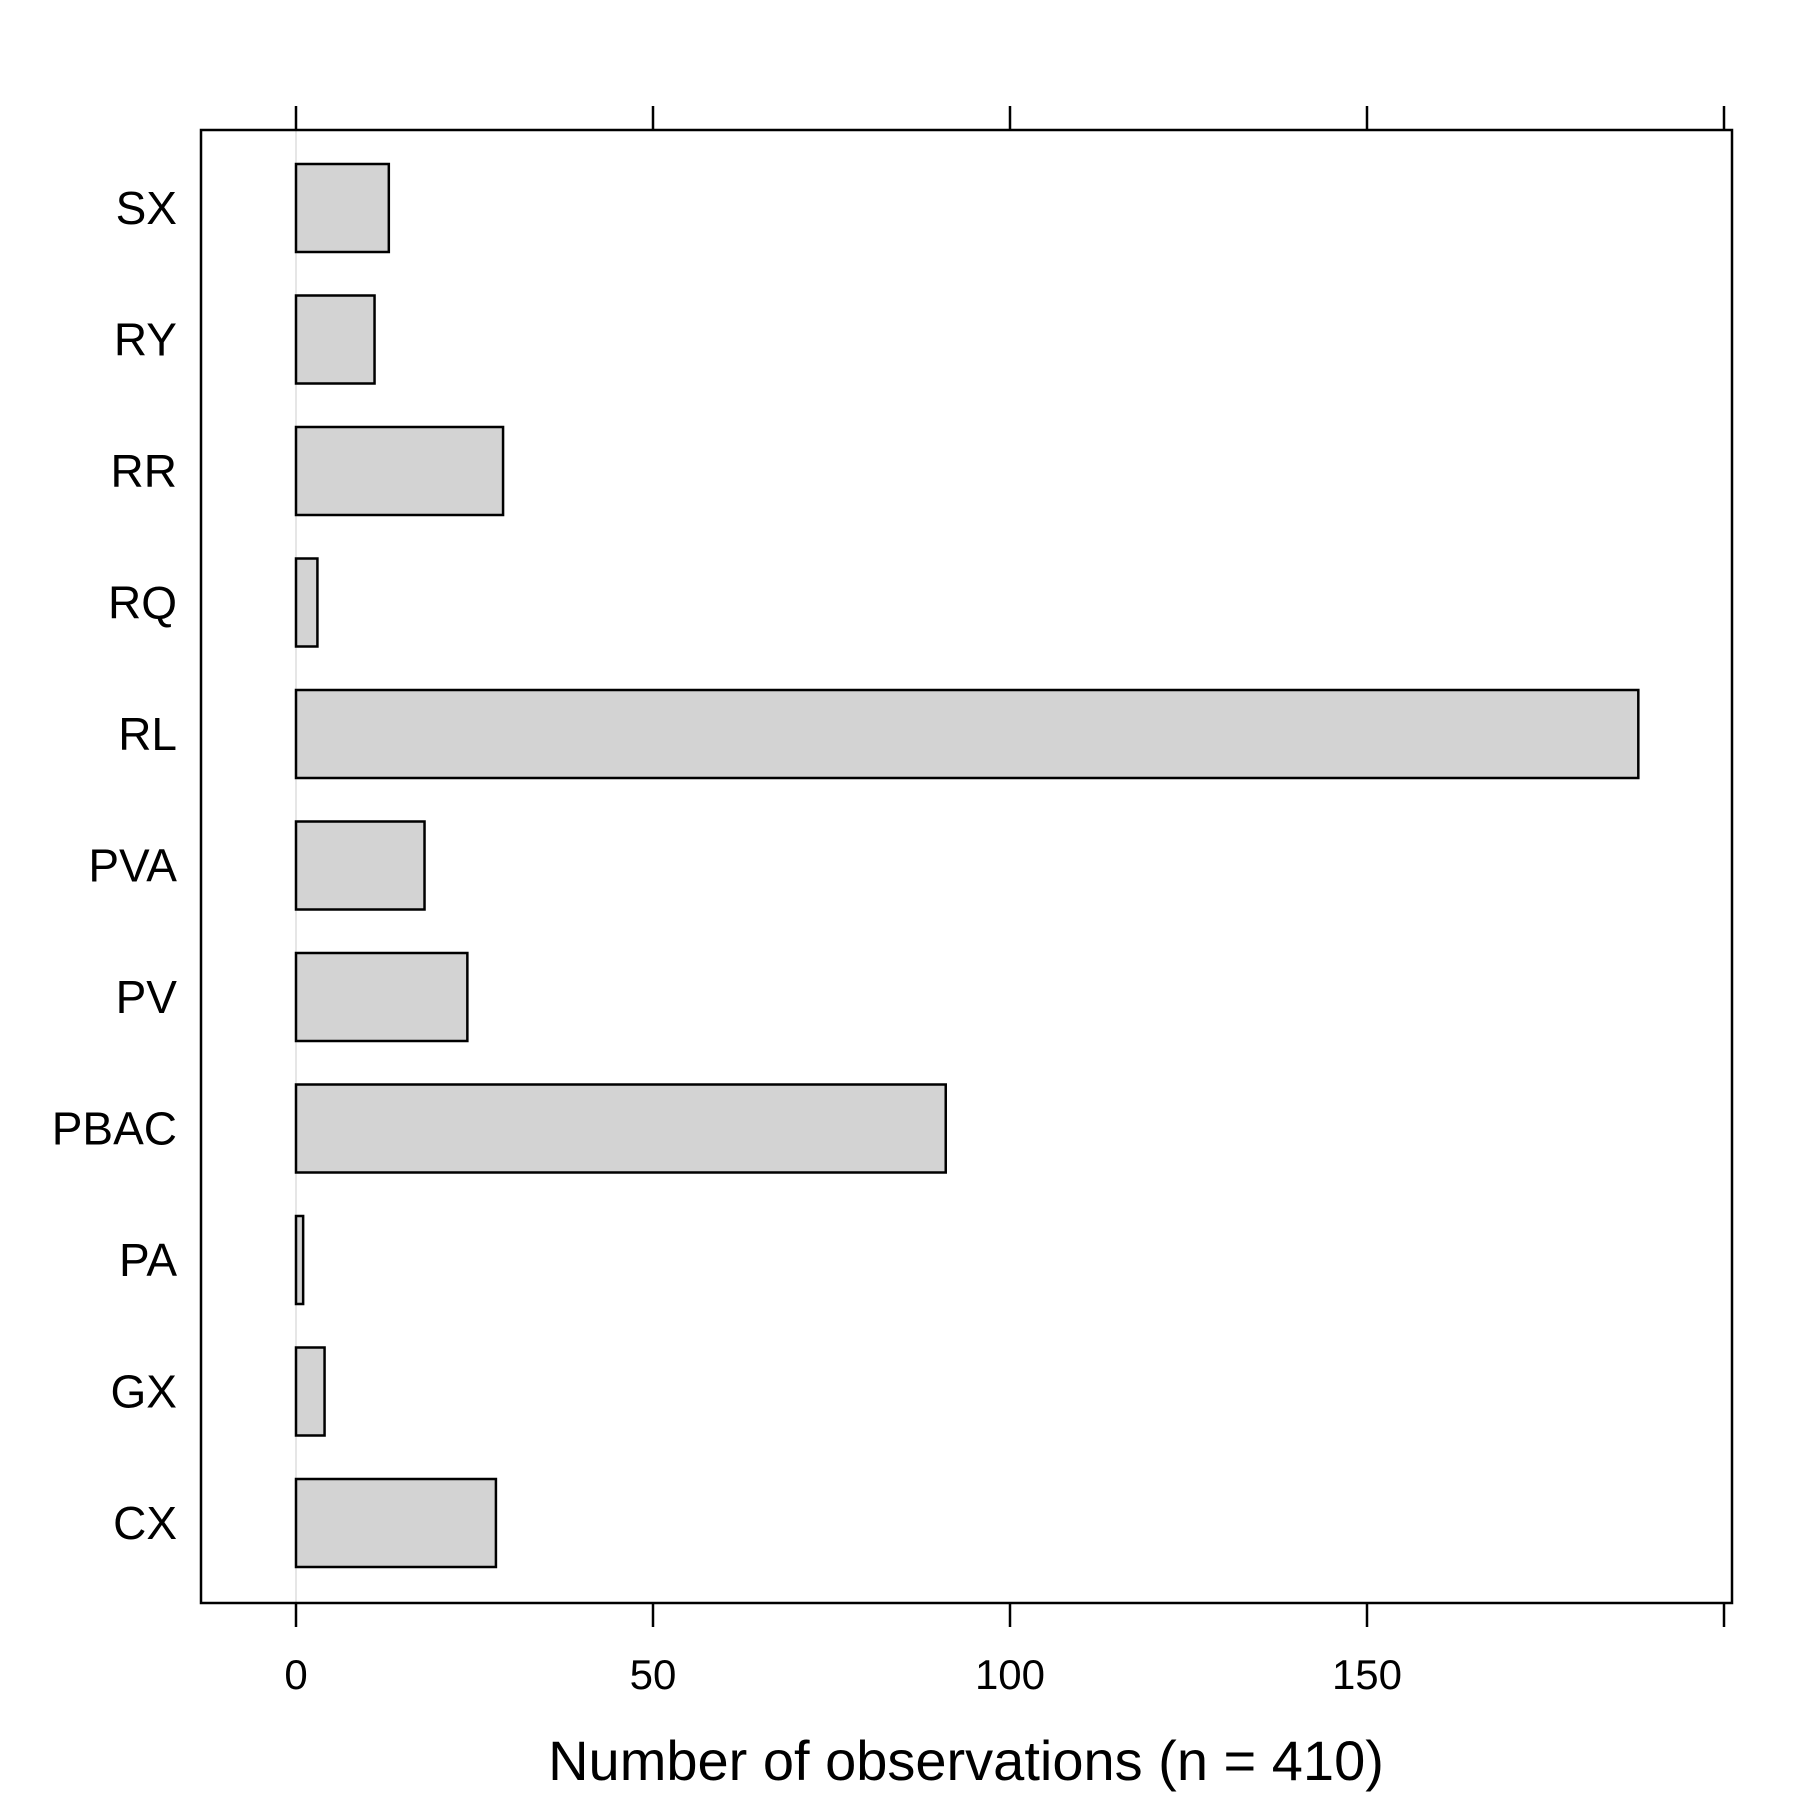  I want to click on bar-pva, so click(360, 865).